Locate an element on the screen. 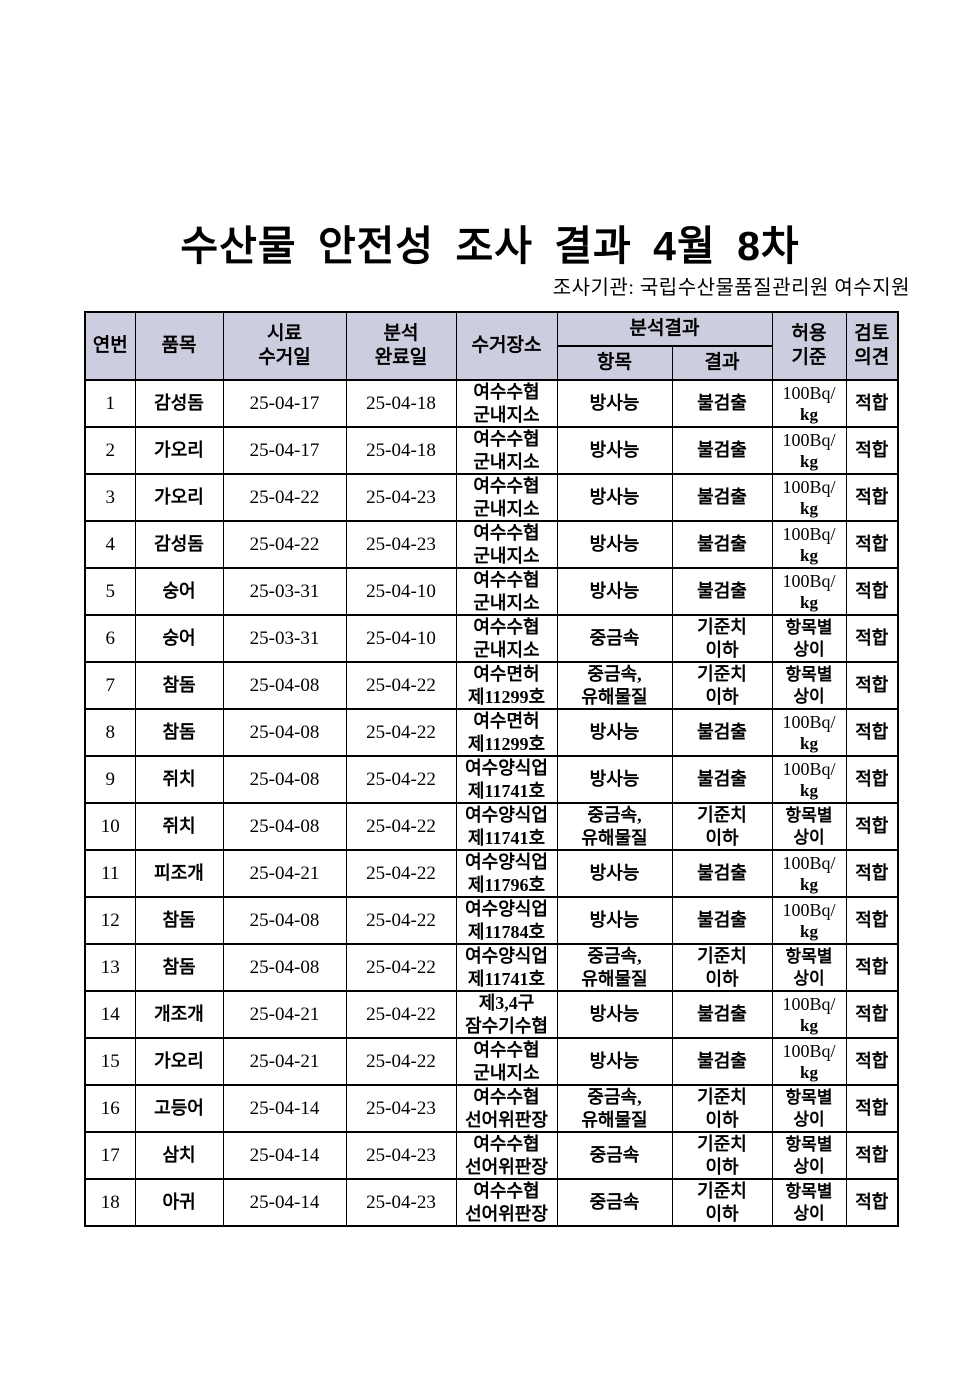 This screenshot has width=980, height=1386. cell-item: 삼치 is located at coordinates (179, 1155).